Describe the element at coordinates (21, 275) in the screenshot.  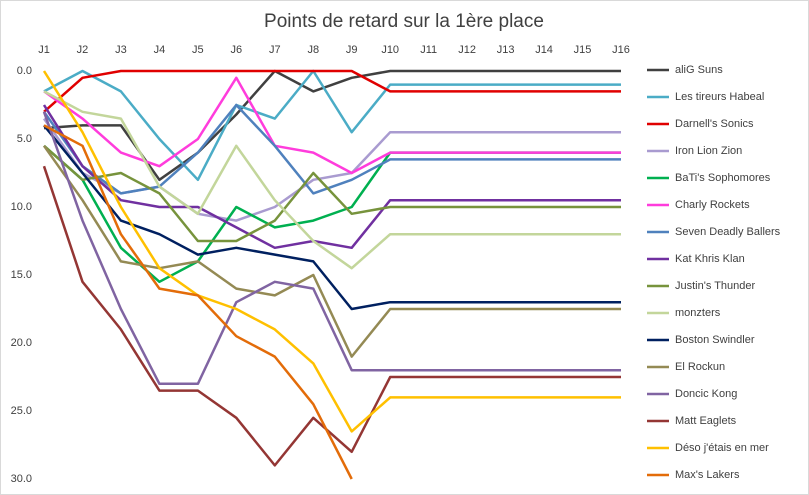
I see `y-tick-label: 15.0` at that location.